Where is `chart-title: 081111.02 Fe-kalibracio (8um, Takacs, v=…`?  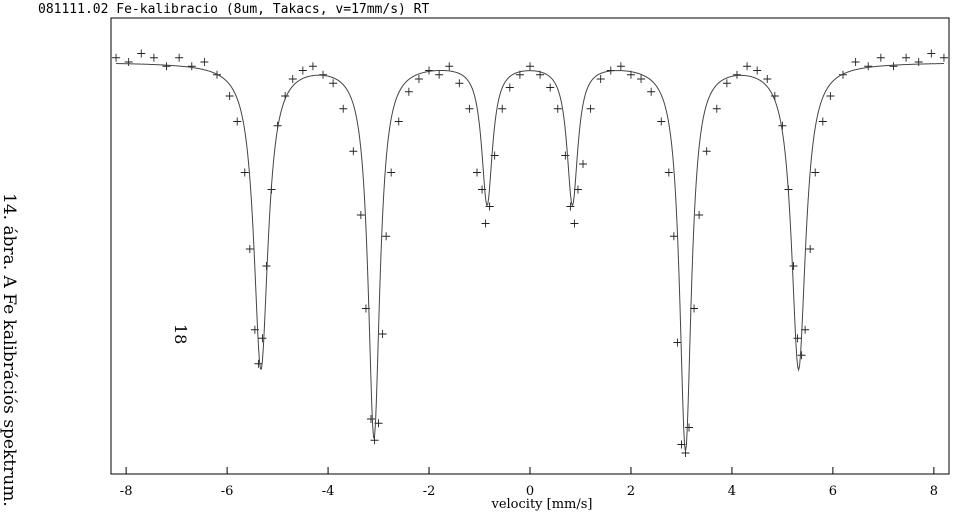 chart-title: 081111.02 Fe-kalibracio (8um, Takacs, v=… is located at coordinates (234, 9).